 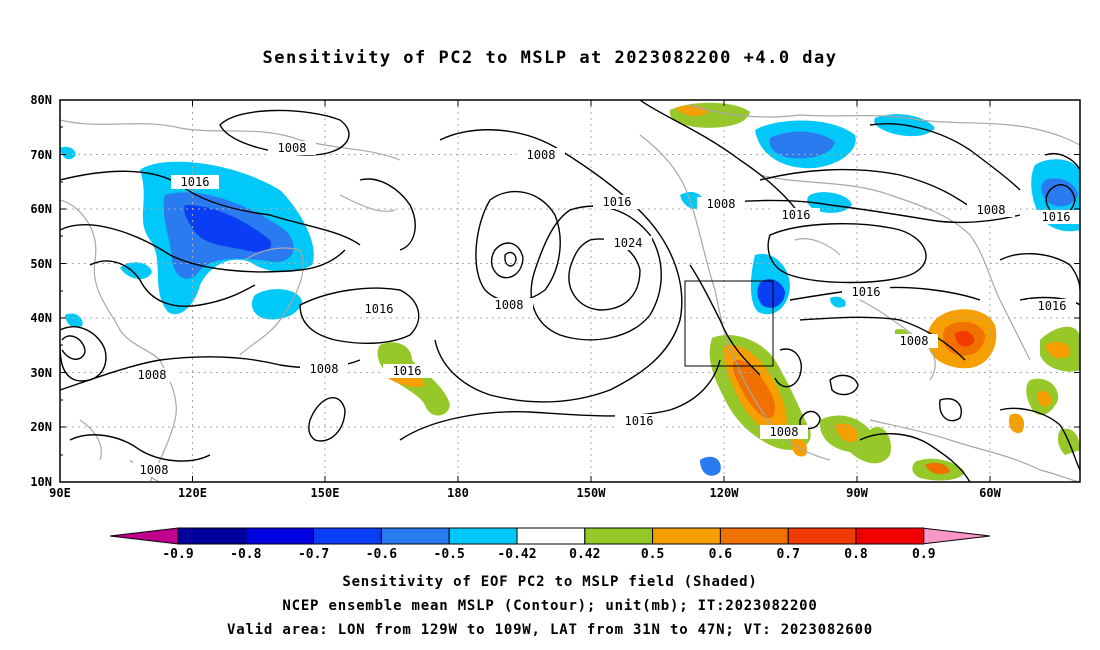 I want to click on colorbar-label: -0.7, so click(x=313, y=554).